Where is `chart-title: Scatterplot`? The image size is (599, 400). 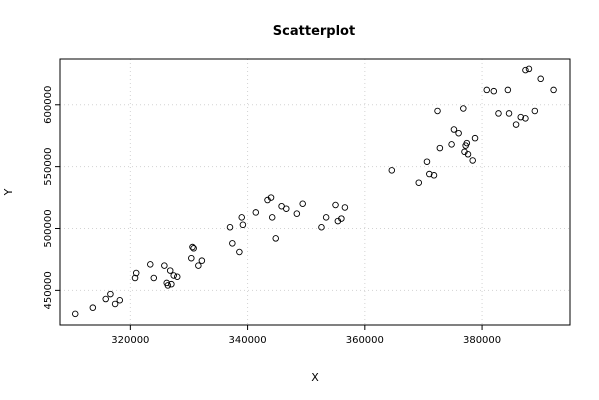
chart-title: Scatterplot is located at coordinates (314, 31).